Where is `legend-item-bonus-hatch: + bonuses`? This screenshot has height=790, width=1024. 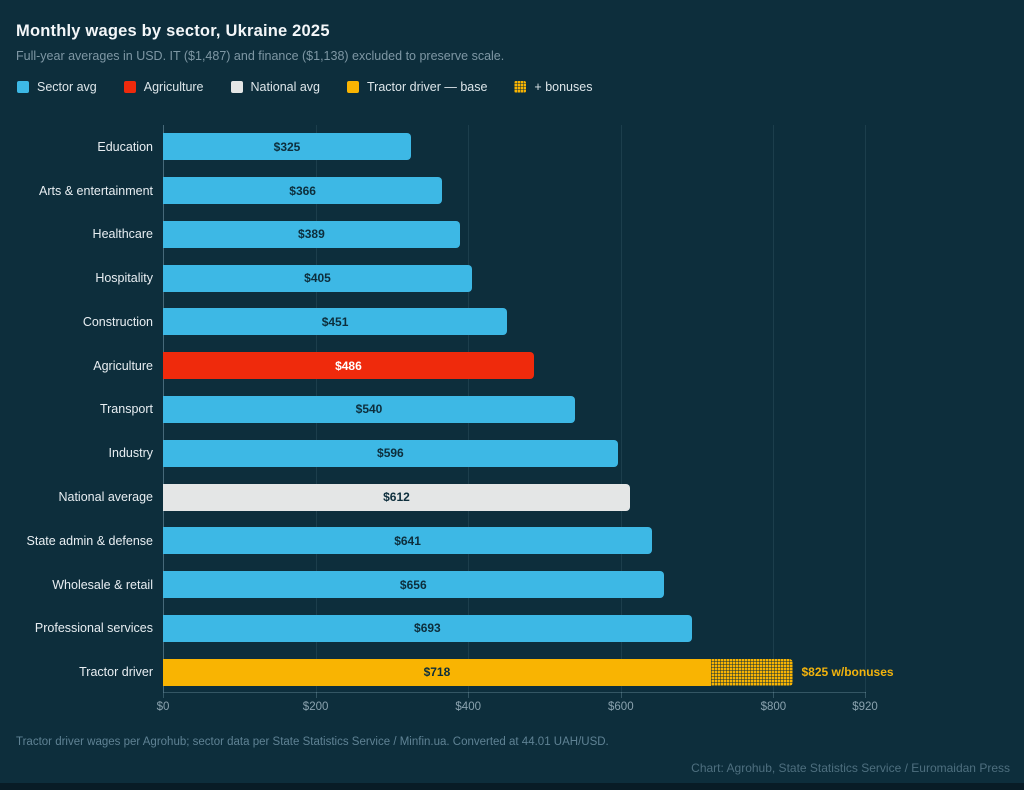
legend-item-bonus-hatch: + bonuses is located at coordinates (553, 87).